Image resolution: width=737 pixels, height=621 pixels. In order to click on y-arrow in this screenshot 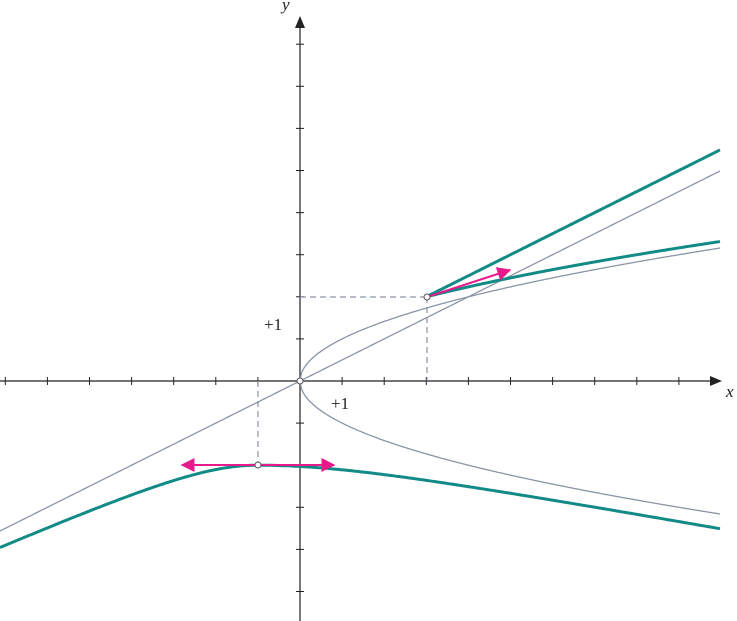, I will do `click(300, 22)`.